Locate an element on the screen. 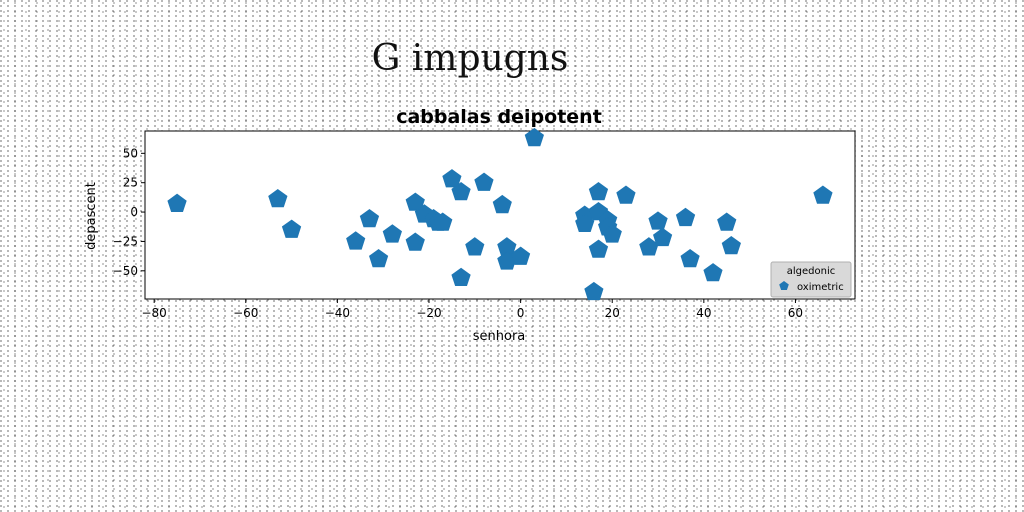 The width and height of the screenshot is (1024, 512). y-axis-label: depascent is located at coordinates (91, 216).